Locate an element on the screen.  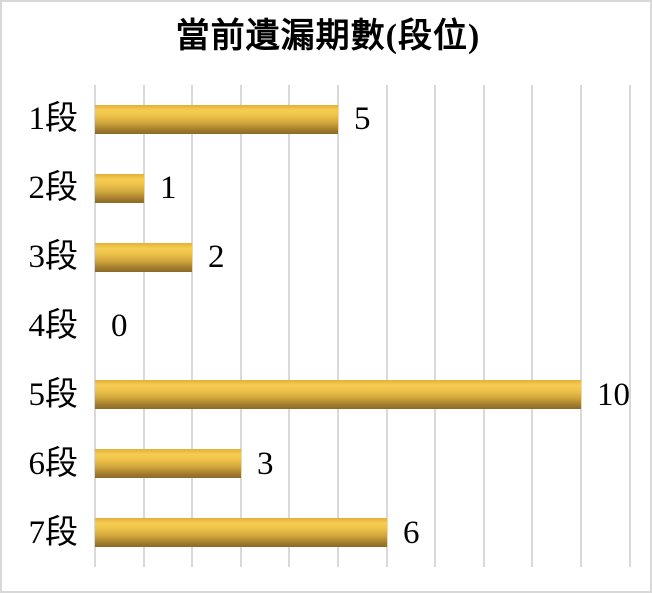
value-label: 6 is located at coordinates (411, 532).